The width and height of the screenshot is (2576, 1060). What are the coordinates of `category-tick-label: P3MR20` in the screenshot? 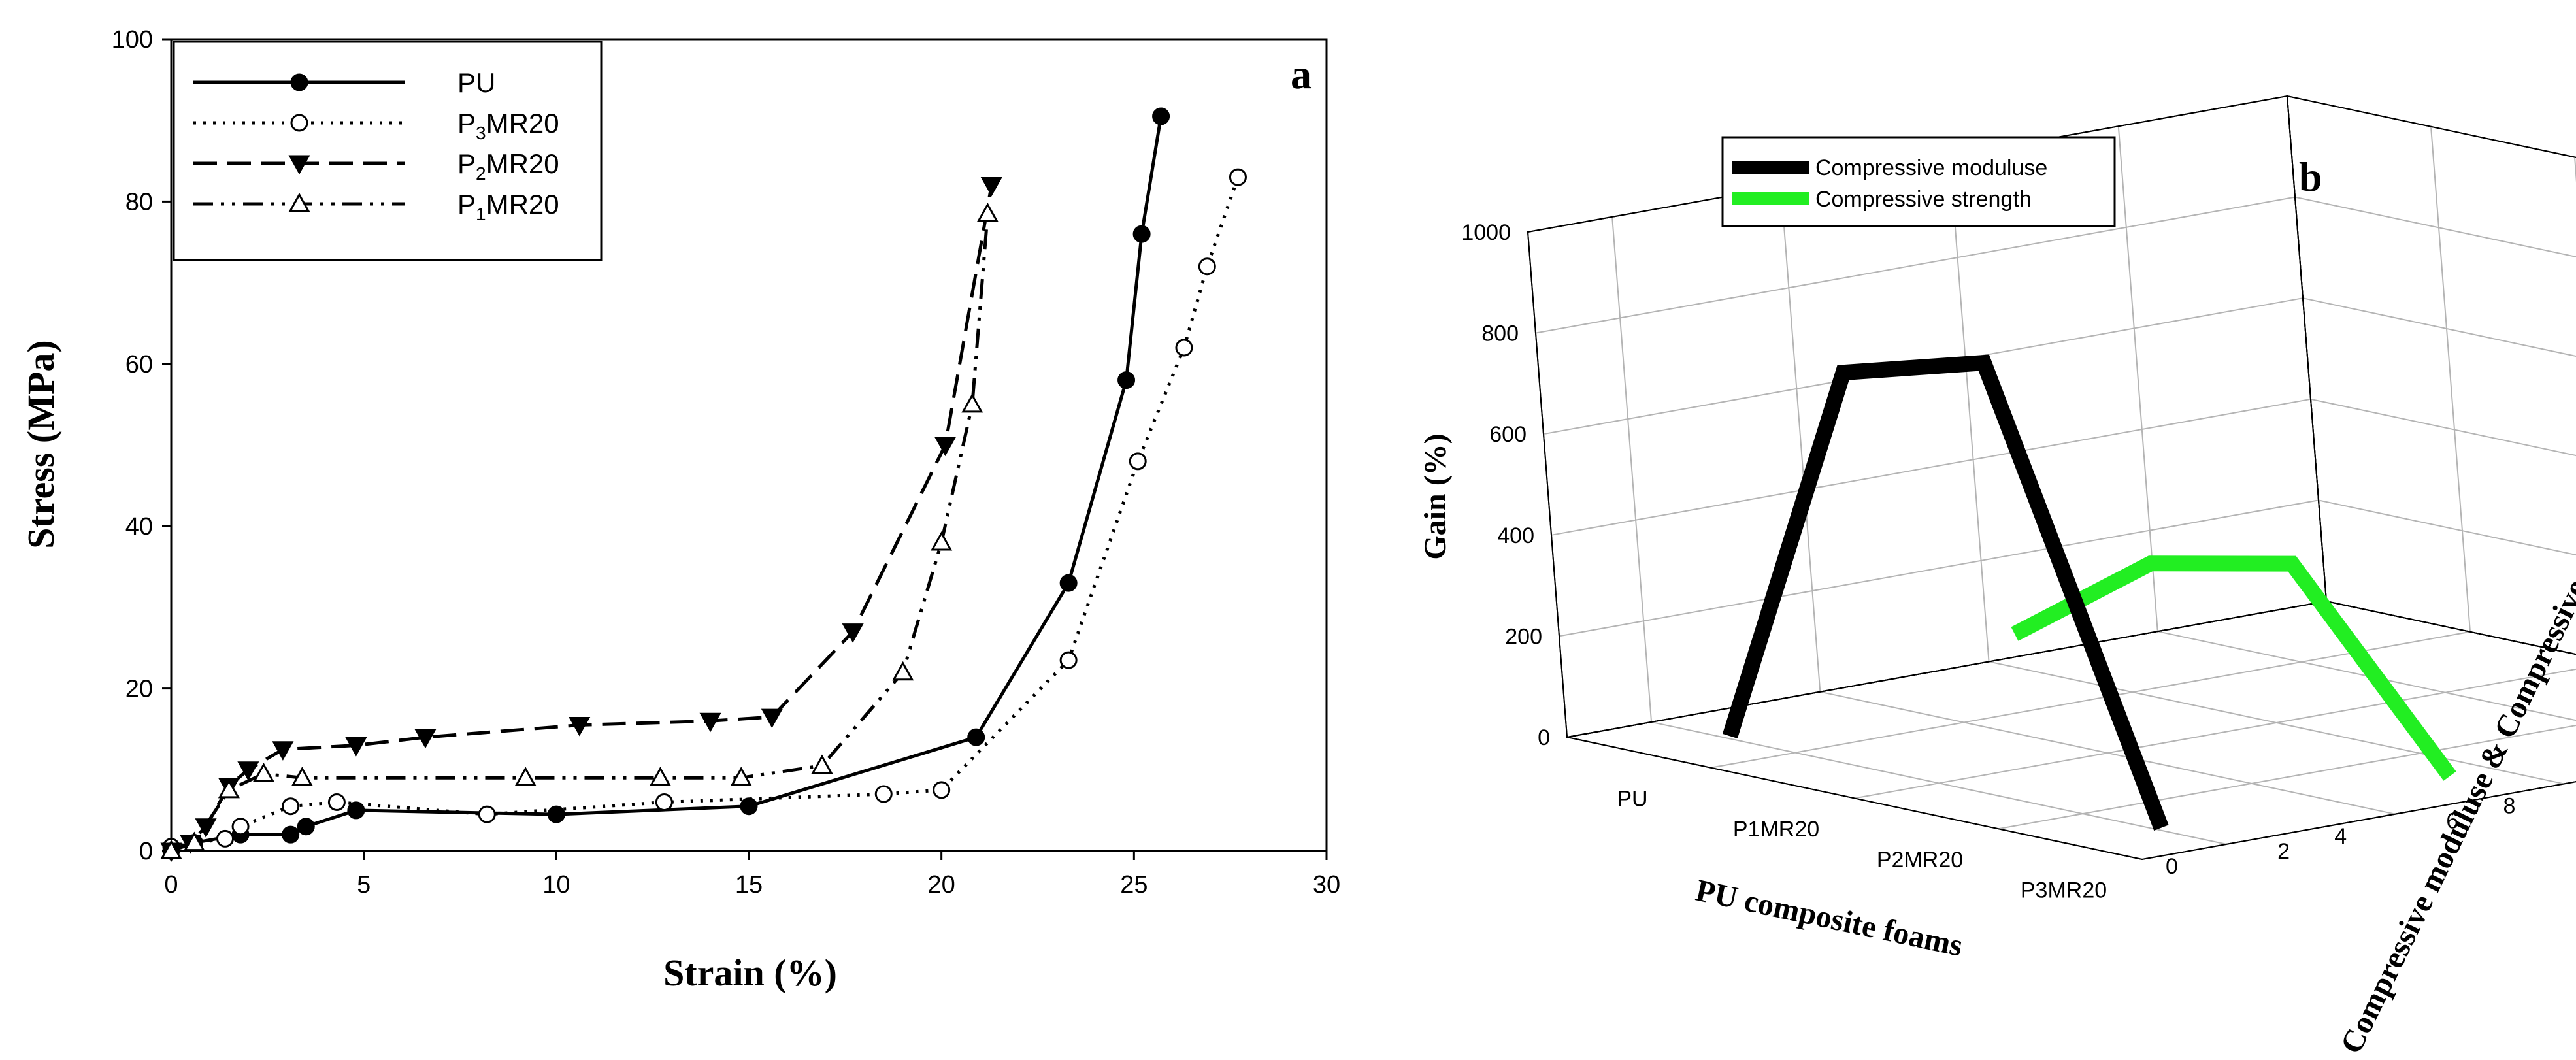 It's located at (2064, 890).